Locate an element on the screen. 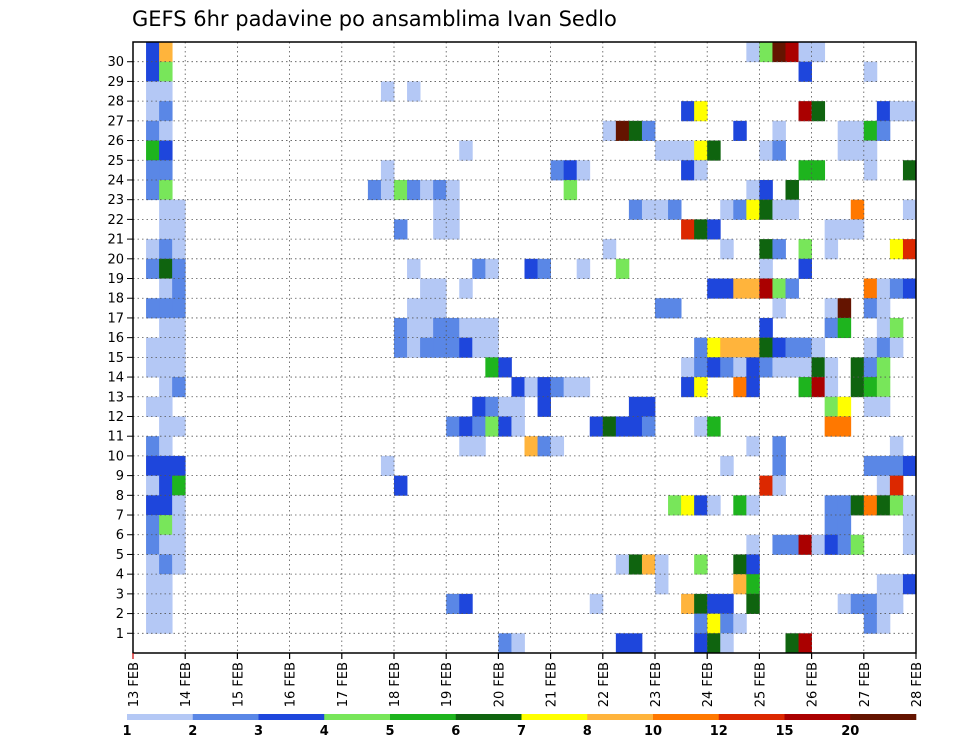  heatmap-cell-m4-t40 is located at coordinates (662, 564).